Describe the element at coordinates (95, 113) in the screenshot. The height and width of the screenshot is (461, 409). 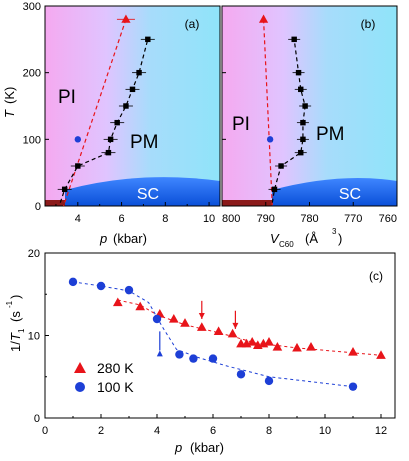
I see `pi-boundary-line` at that location.